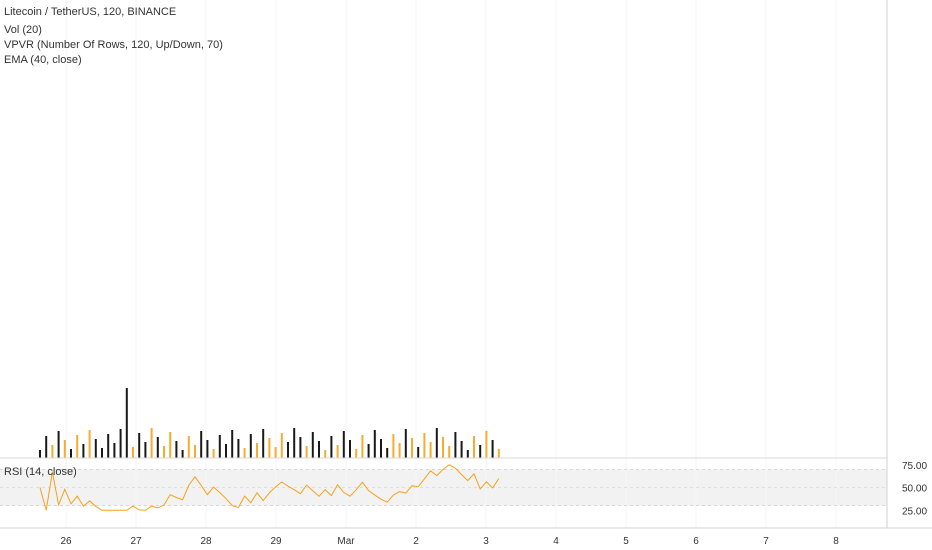 The width and height of the screenshot is (932, 550). What do you see at coordinates (416, 541) in the screenshot?
I see `time-axis-tick: 2` at bounding box center [416, 541].